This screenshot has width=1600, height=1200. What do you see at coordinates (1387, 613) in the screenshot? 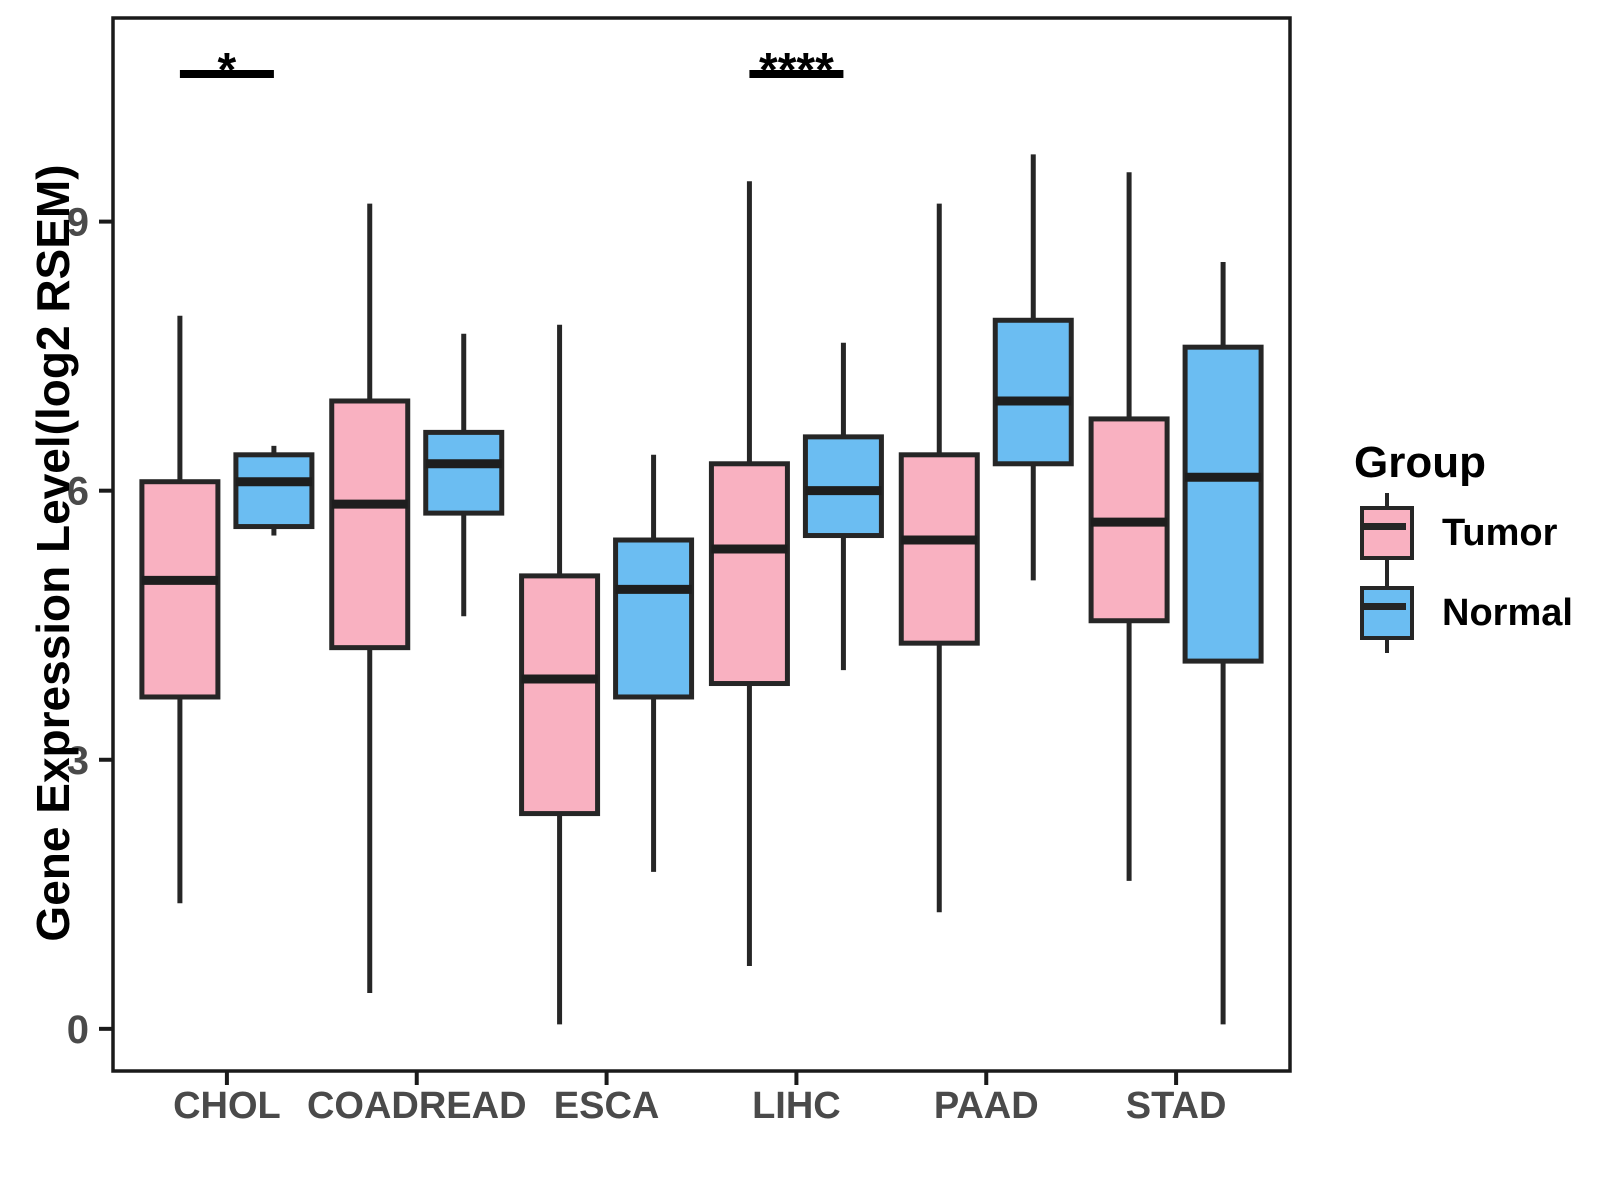
I see `normal-boxplot-key-icon` at bounding box center [1387, 613].